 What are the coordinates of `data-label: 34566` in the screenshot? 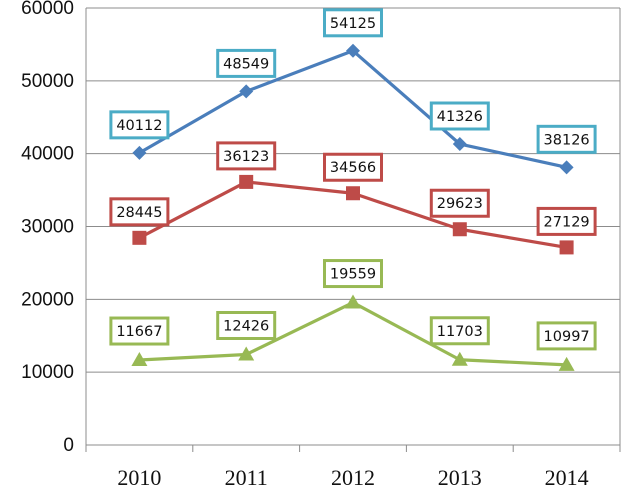 It's located at (353, 168).